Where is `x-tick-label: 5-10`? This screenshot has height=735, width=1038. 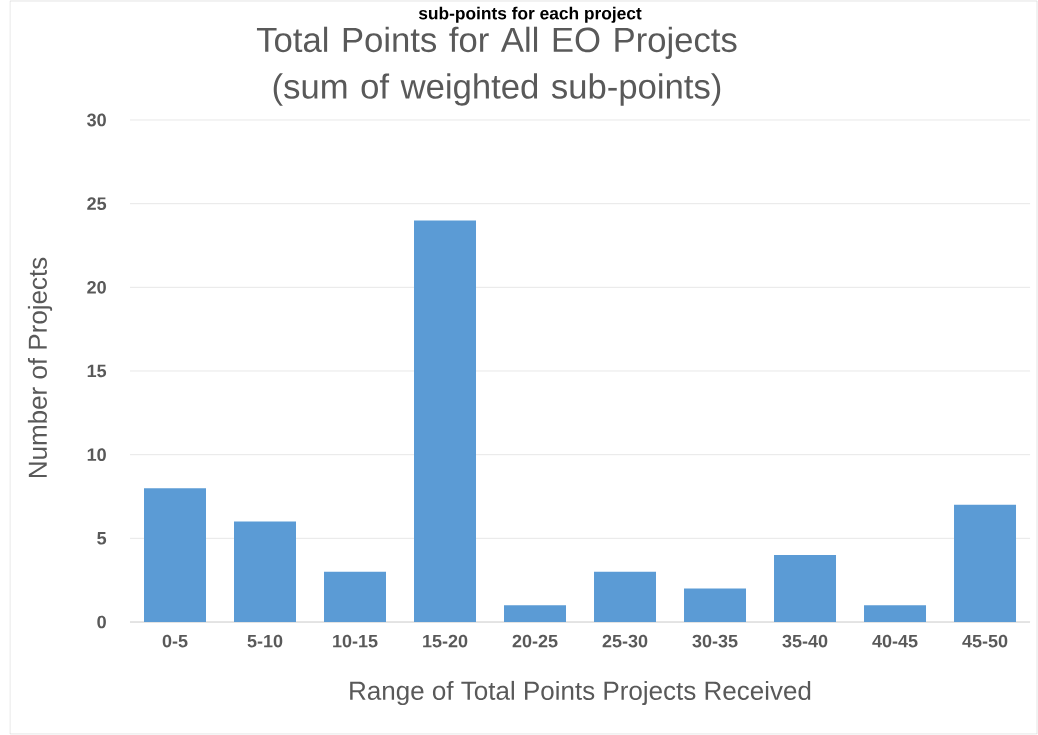 x-tick-label: 5-10 is located at coordinates (265, 641).